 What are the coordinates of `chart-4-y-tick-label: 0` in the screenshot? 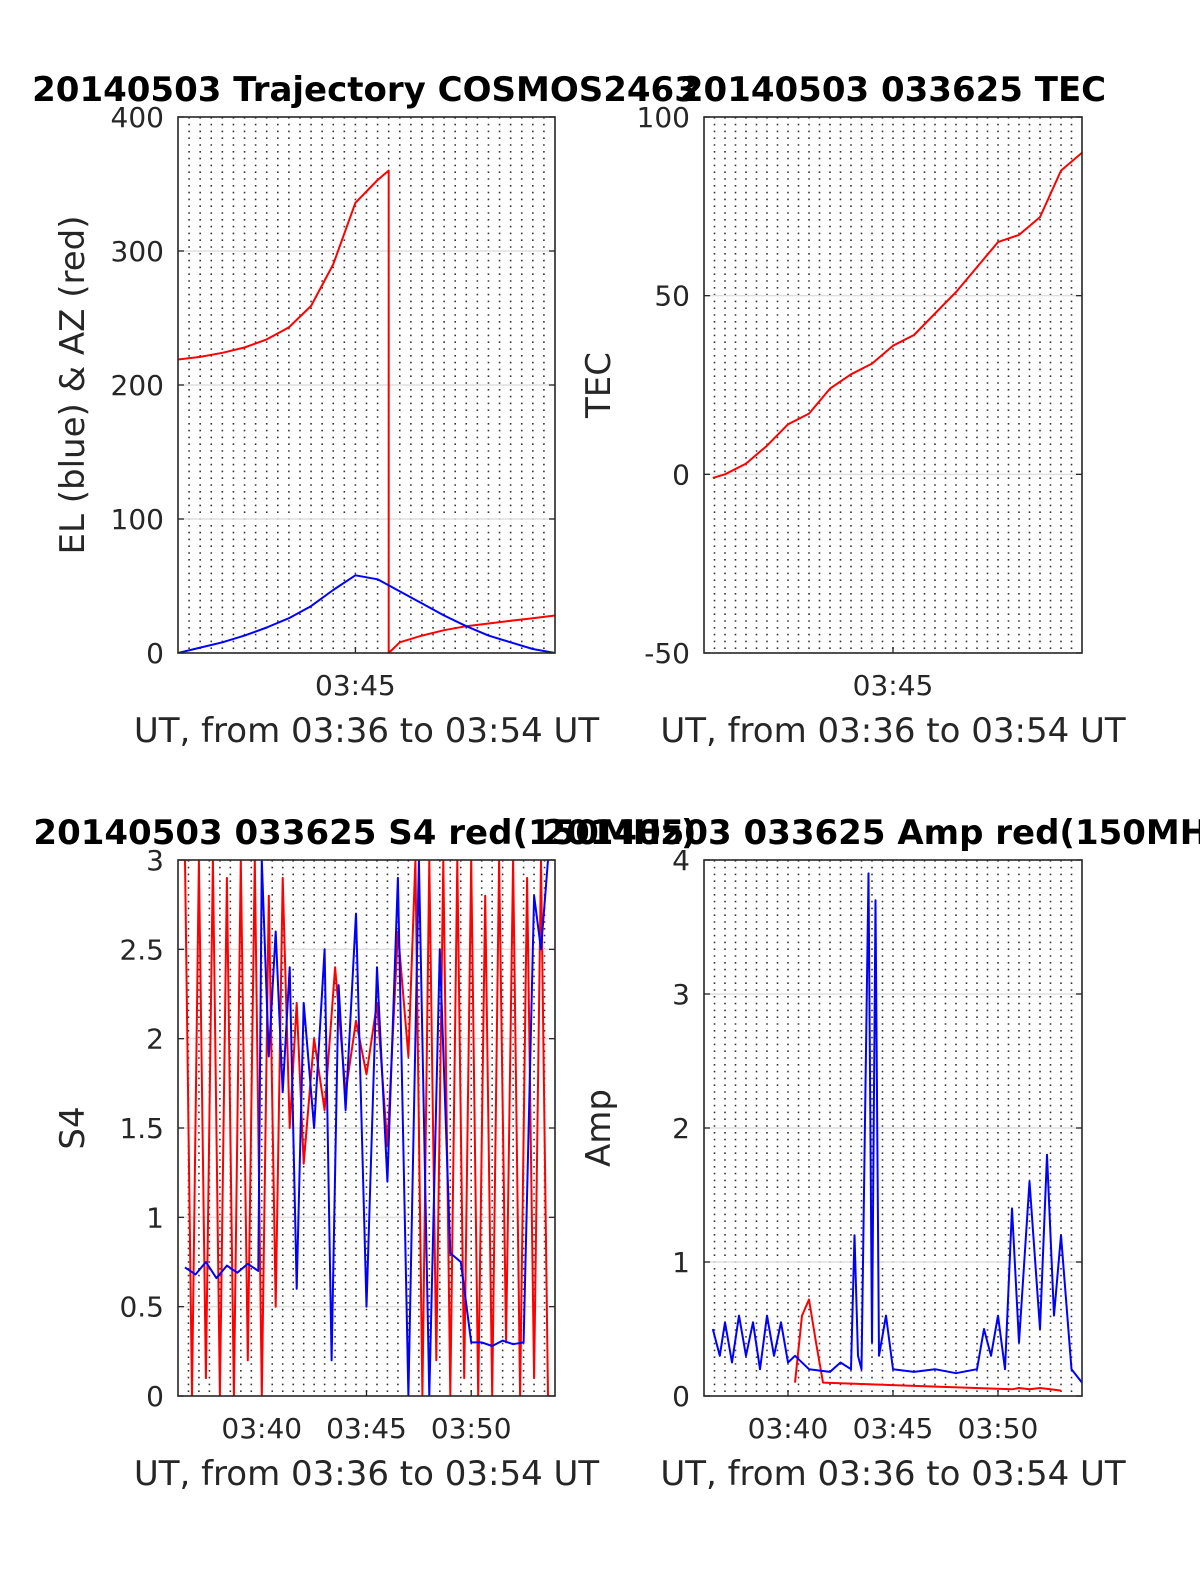 It's located at (681, 1396).